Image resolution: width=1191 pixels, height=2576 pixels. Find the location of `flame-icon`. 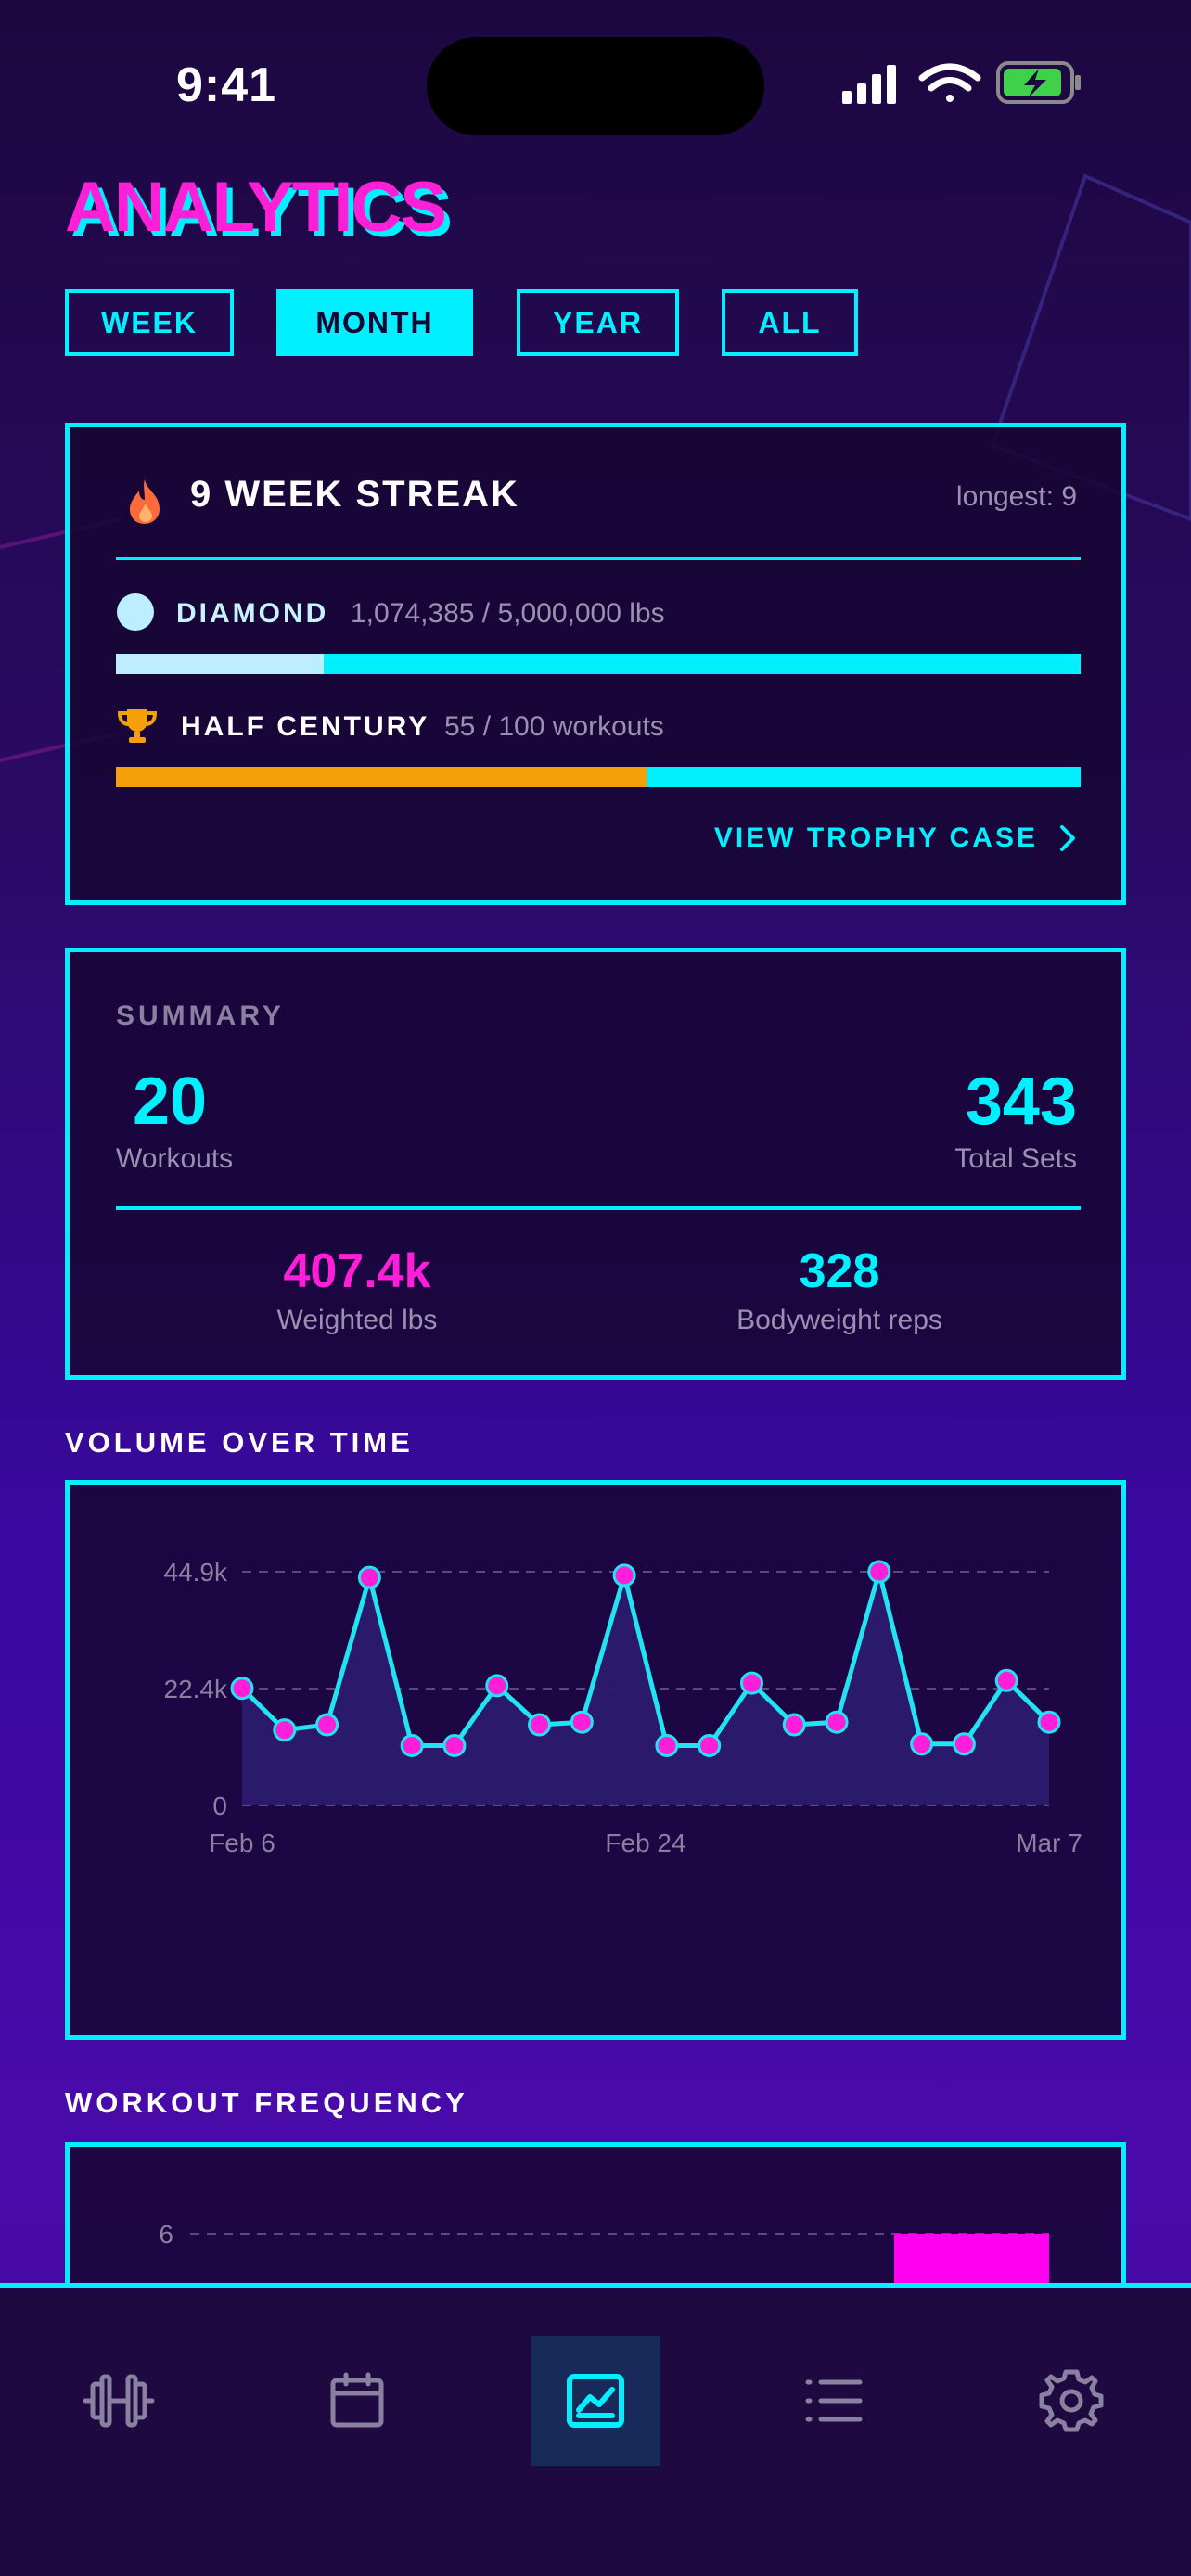

flame-icon is located at coordinates (145, 502).